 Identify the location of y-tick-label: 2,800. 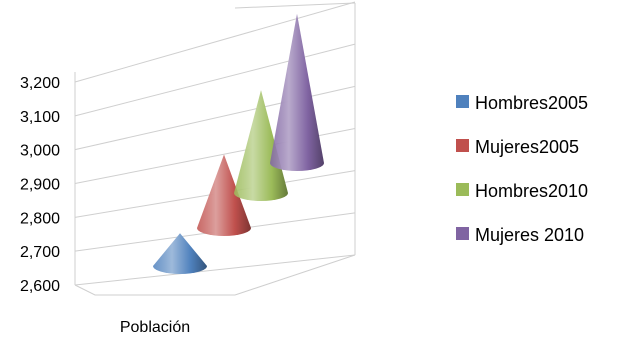
(40, 218).